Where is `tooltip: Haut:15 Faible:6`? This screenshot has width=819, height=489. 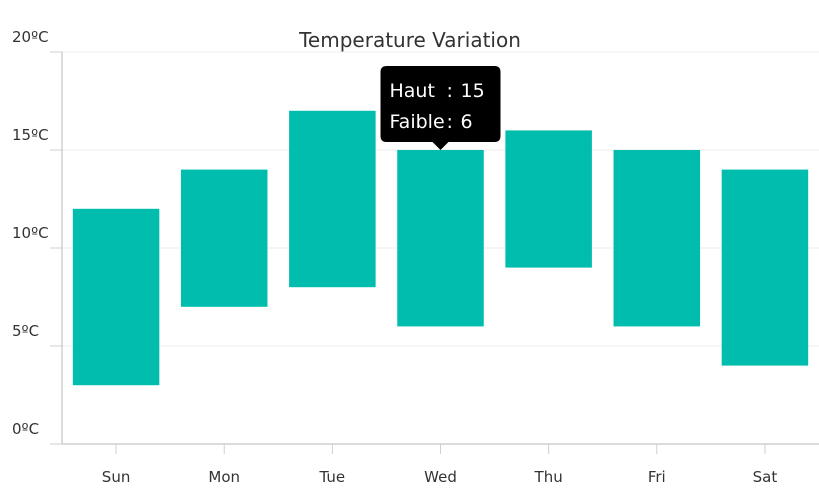
tooltip: Haut:15 Faible:6 is located at coordinates (440, 108).